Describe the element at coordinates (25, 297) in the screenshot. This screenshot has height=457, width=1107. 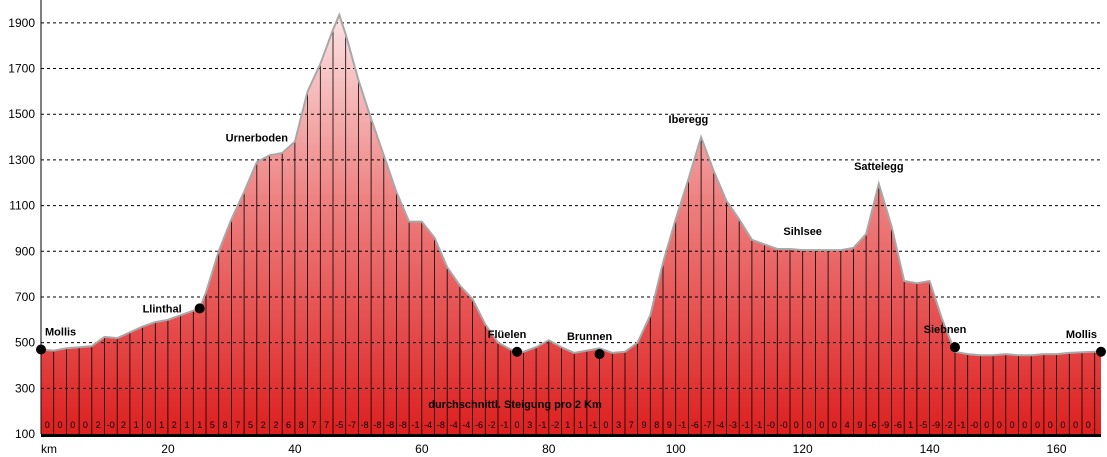
I see `y-tick-label: 700` at that location.